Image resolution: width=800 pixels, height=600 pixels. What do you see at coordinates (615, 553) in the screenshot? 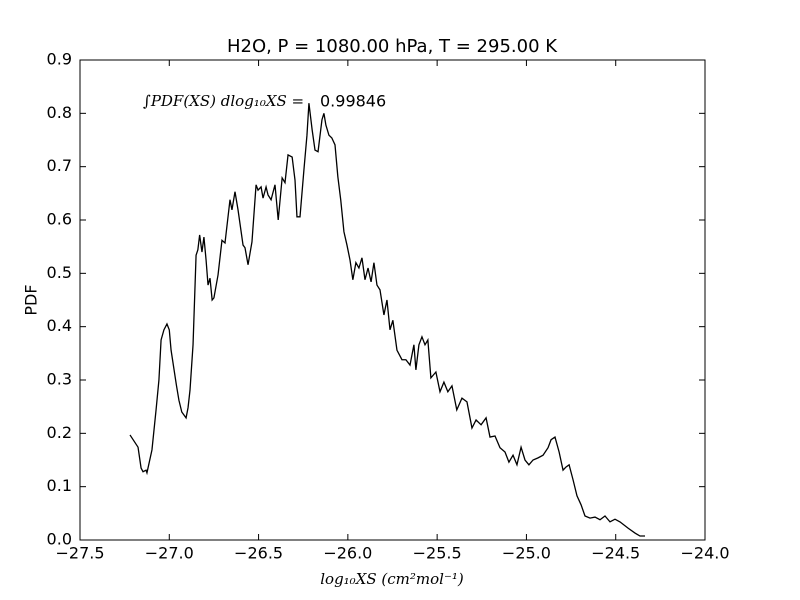
I see `x-tick-label: −24.5` at bounding box center [615, 553].